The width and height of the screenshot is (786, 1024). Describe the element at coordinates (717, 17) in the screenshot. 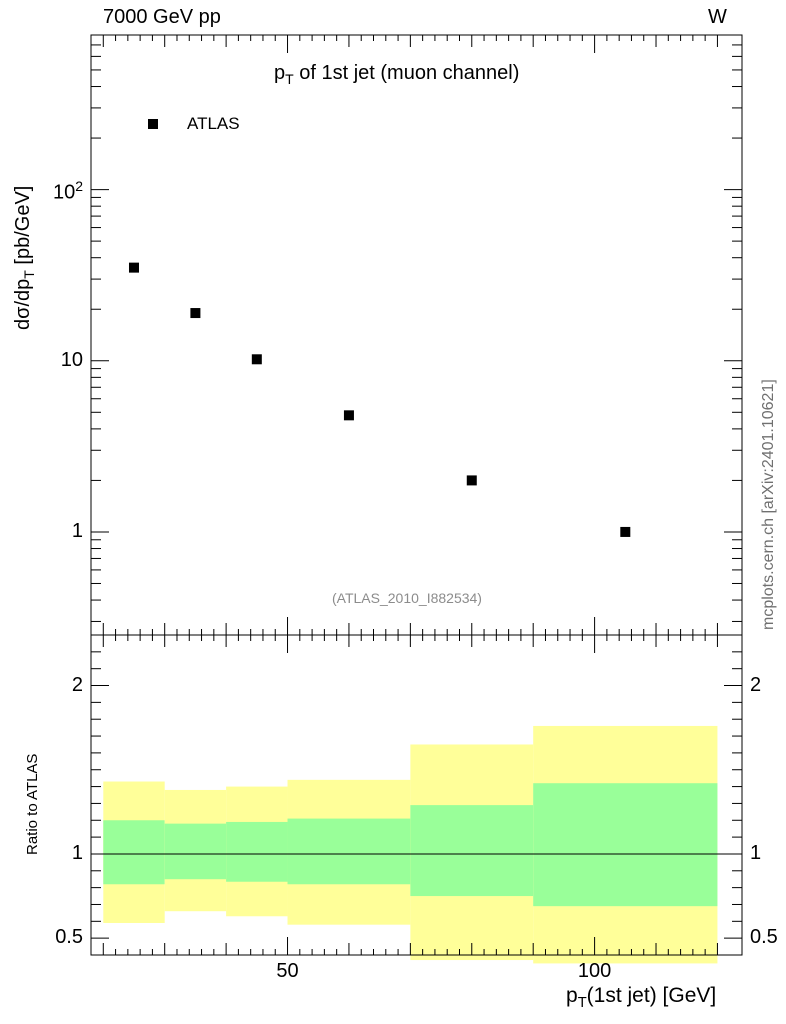

I see `process-label: W` at that location.